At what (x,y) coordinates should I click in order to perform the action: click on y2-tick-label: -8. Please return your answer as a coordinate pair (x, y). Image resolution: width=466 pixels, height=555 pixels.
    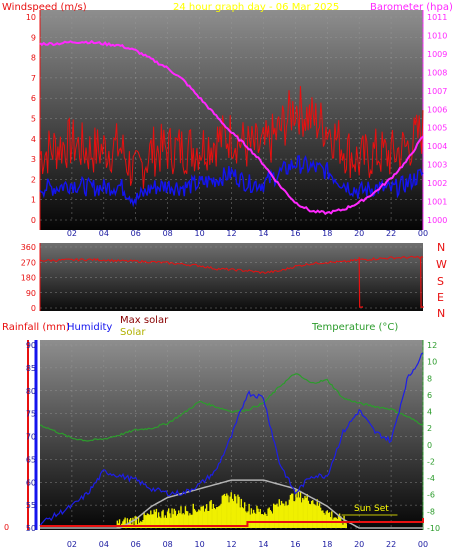
    Looking at the image, I should click on (431, 511).